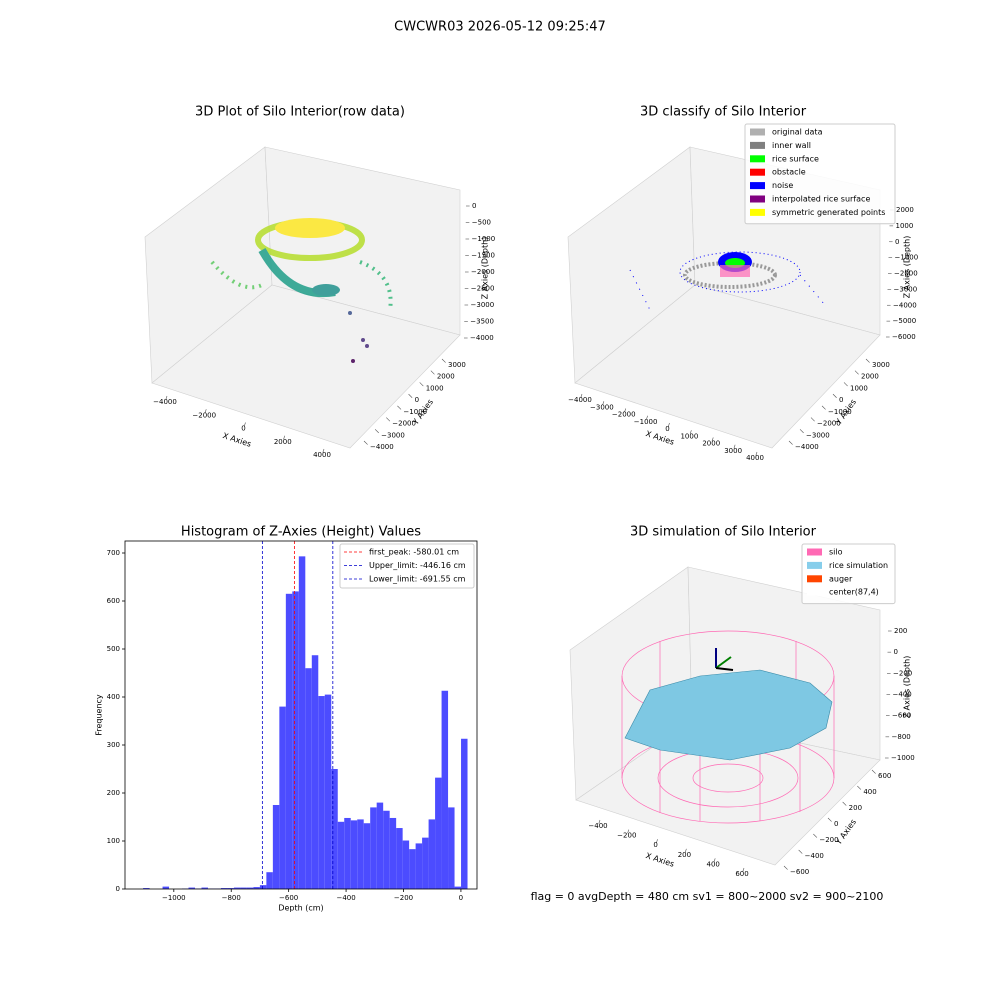  Describe the element at coordinates (301, 715) in the screenshot. I see `plot-frame` at that location.